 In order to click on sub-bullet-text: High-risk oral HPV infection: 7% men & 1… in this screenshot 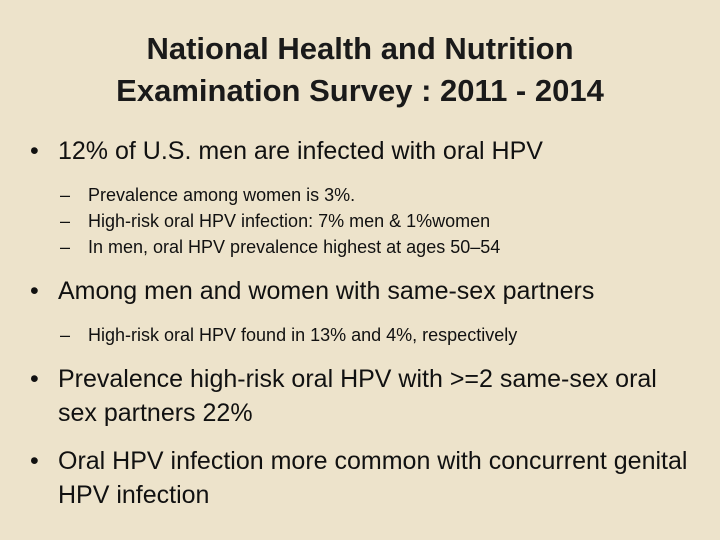, I will do `click(289, 221)`.